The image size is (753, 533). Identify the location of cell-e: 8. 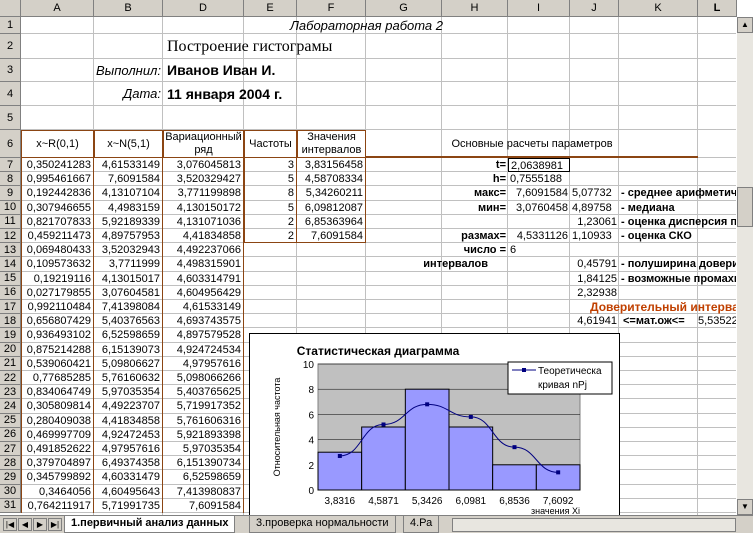
(270, 193).